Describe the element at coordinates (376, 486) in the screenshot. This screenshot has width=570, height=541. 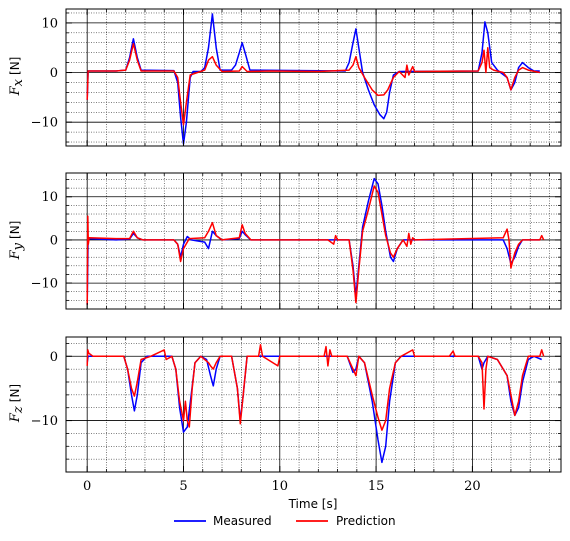
I see `x-tick-label: 15` at that location.